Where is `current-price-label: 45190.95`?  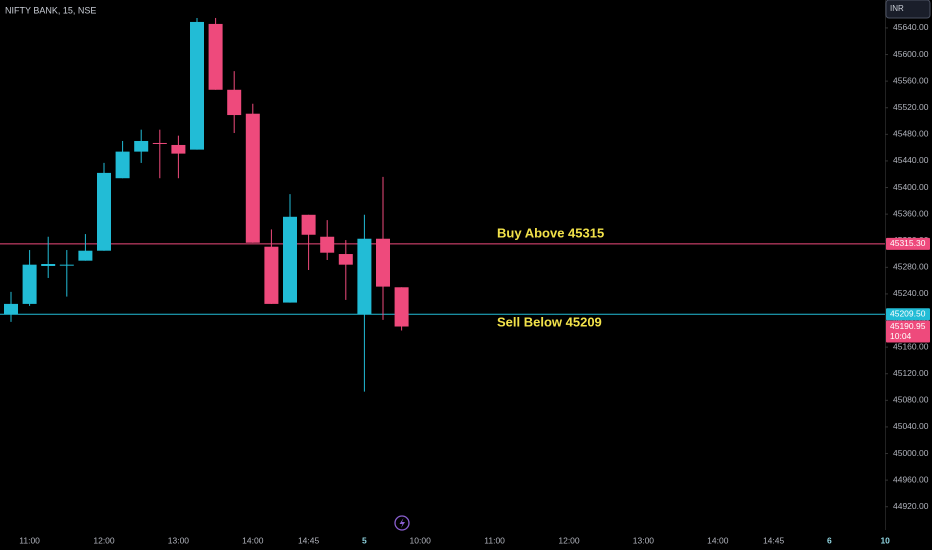 current-price-label: 45190.95 is located at coordinates (908, 326).